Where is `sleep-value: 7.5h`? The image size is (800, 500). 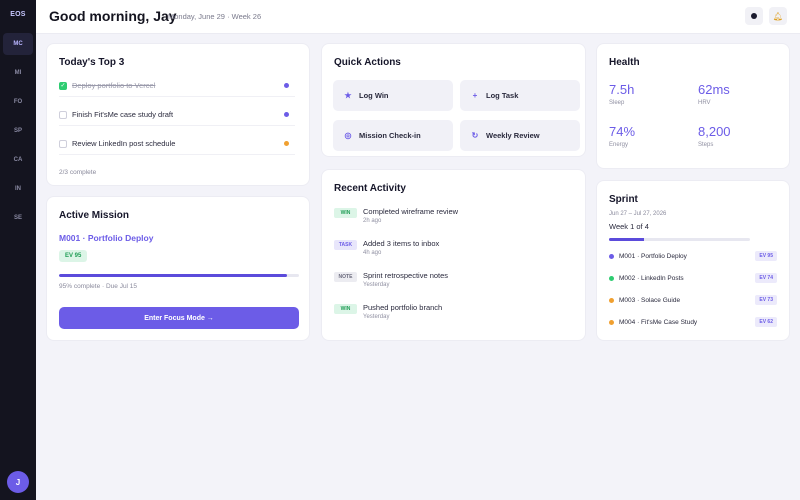
sleep-value: 7.5h is located at coordinates (622, 89).